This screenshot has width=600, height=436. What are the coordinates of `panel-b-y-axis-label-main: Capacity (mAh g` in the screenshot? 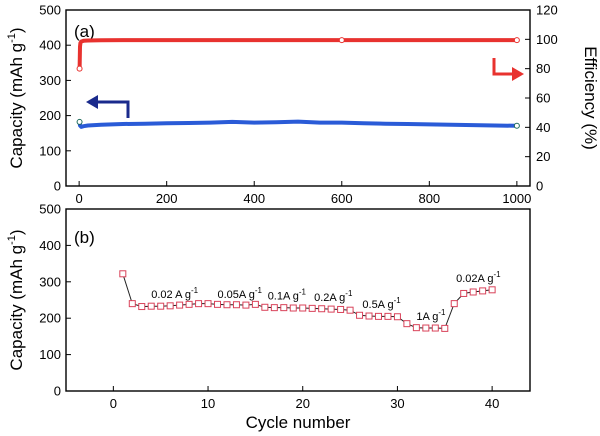 It's located at (16, 308).